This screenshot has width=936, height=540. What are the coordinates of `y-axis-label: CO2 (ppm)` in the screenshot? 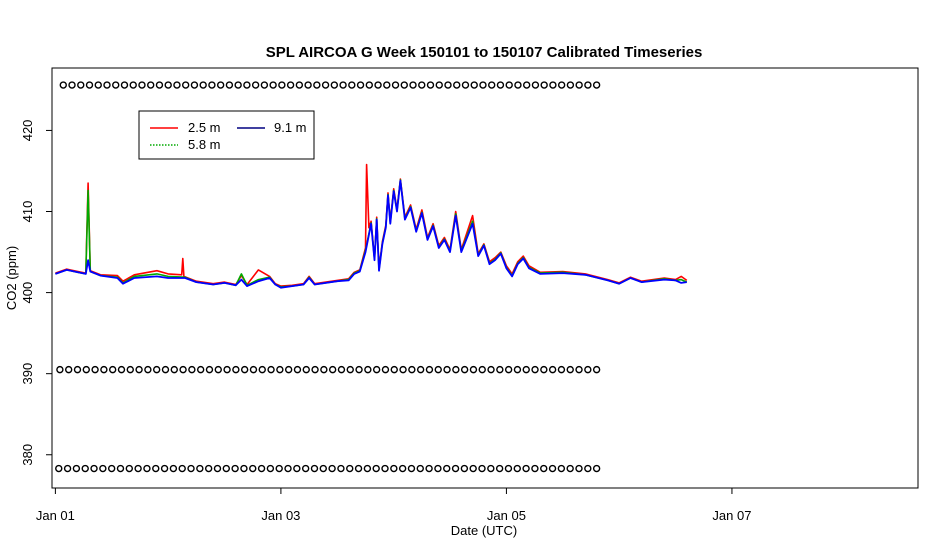 It's located at (11, 278).